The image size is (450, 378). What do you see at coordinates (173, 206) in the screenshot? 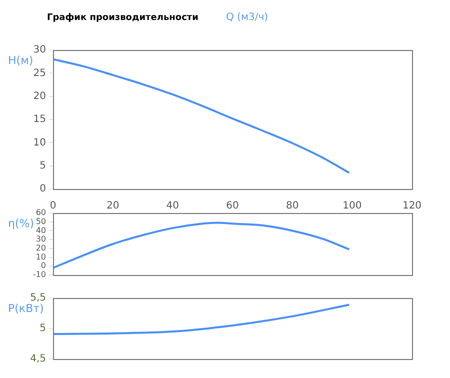
I see `x-tick-label: 40` at bounding box center [173, 206].